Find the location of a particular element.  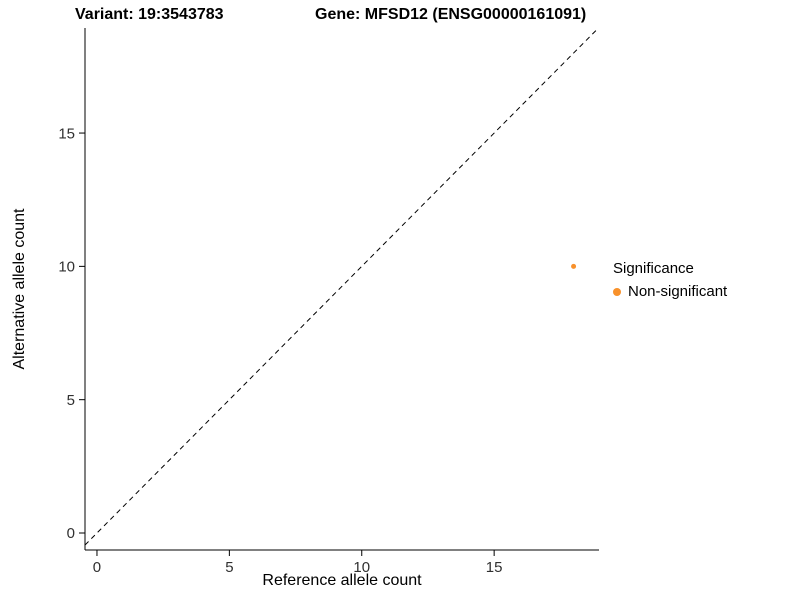

legend-title: Significance is located at coordinates (653, 268).